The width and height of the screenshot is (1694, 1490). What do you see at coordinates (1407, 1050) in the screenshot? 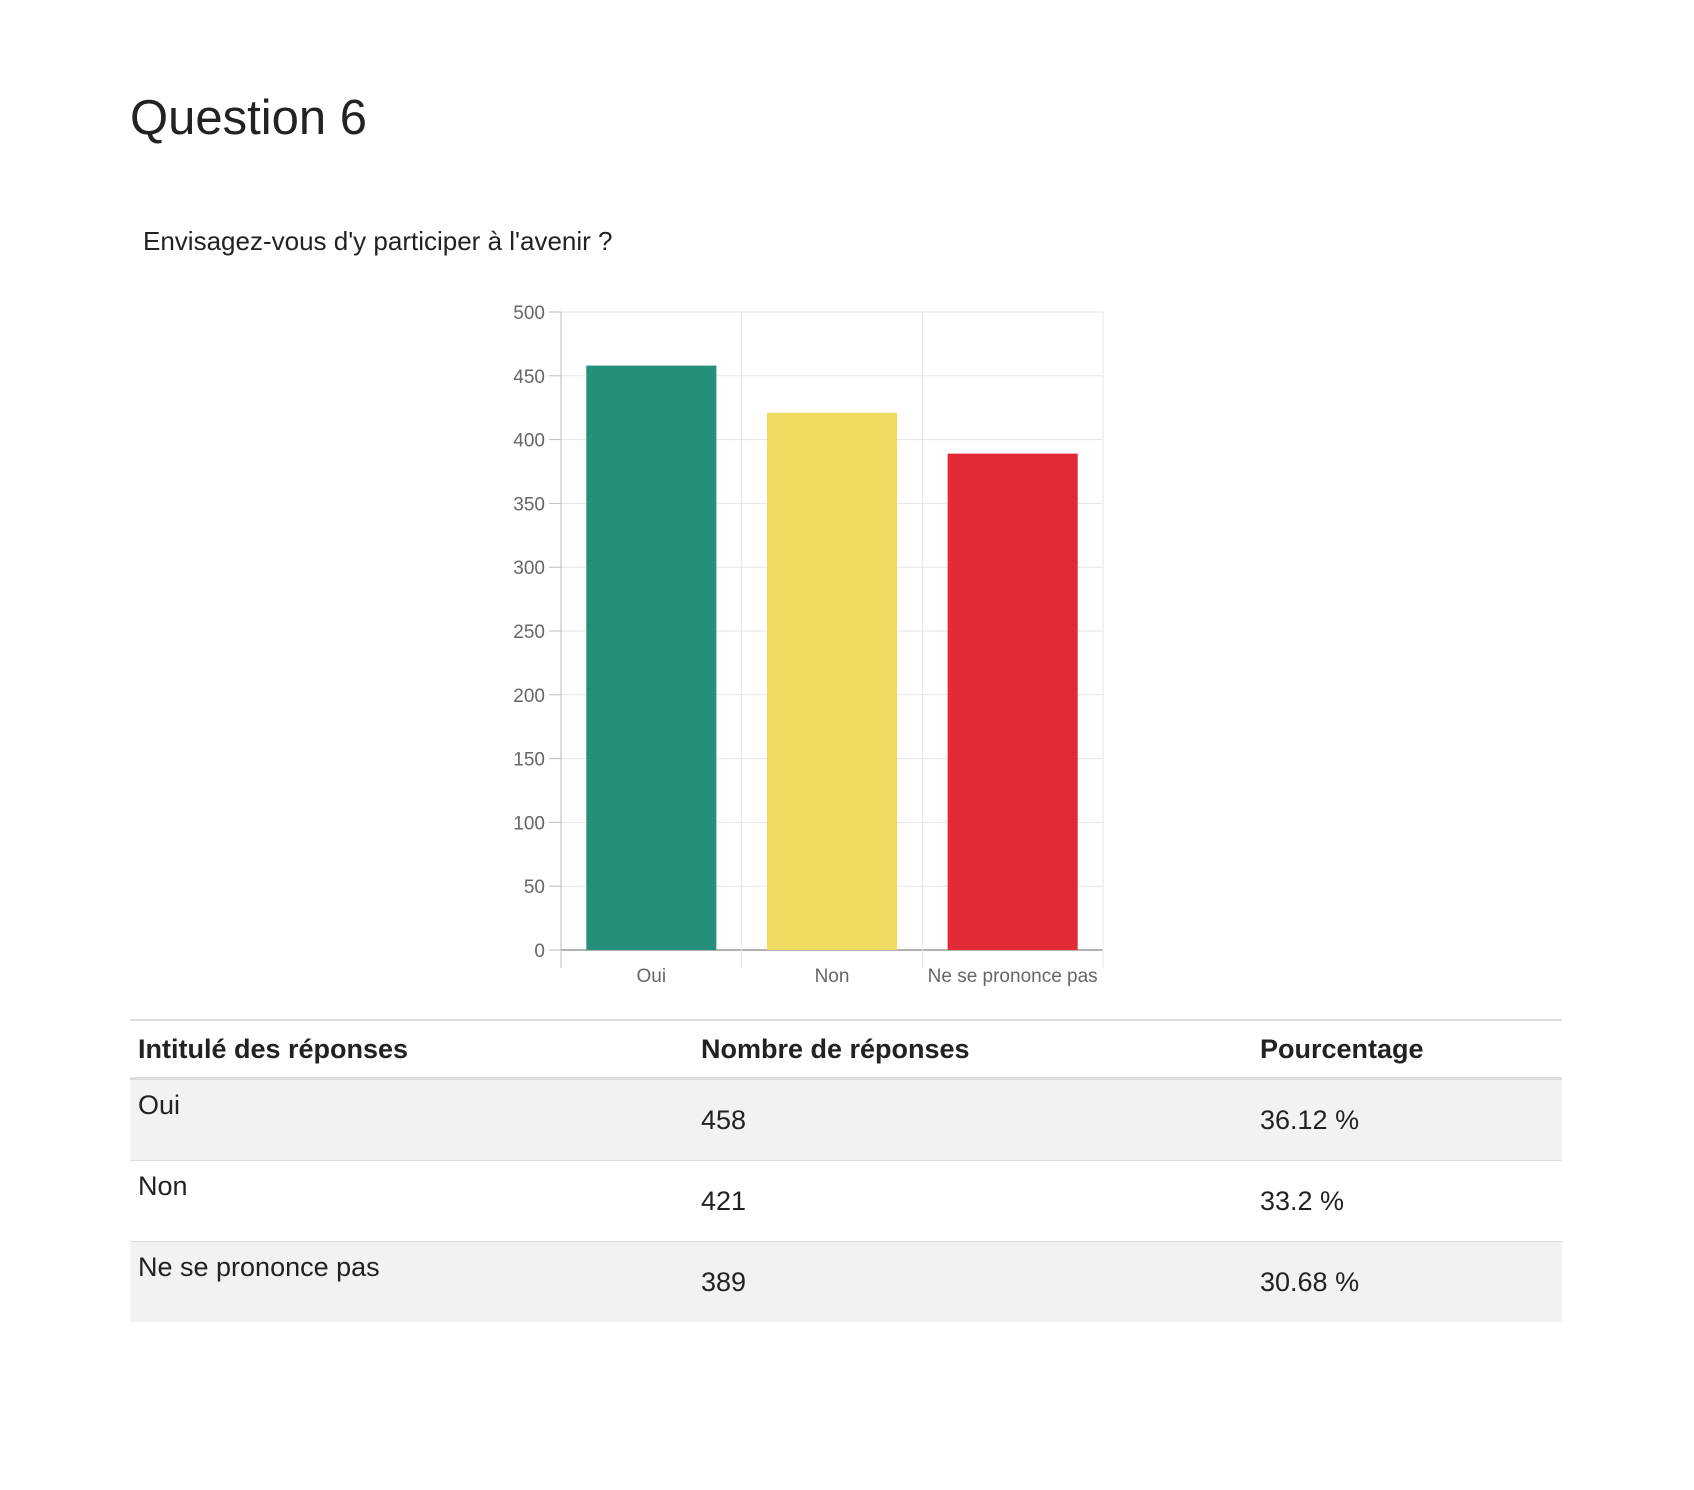
I see `header-percent: Pourcentage` at bounding box center [1407, 1050].